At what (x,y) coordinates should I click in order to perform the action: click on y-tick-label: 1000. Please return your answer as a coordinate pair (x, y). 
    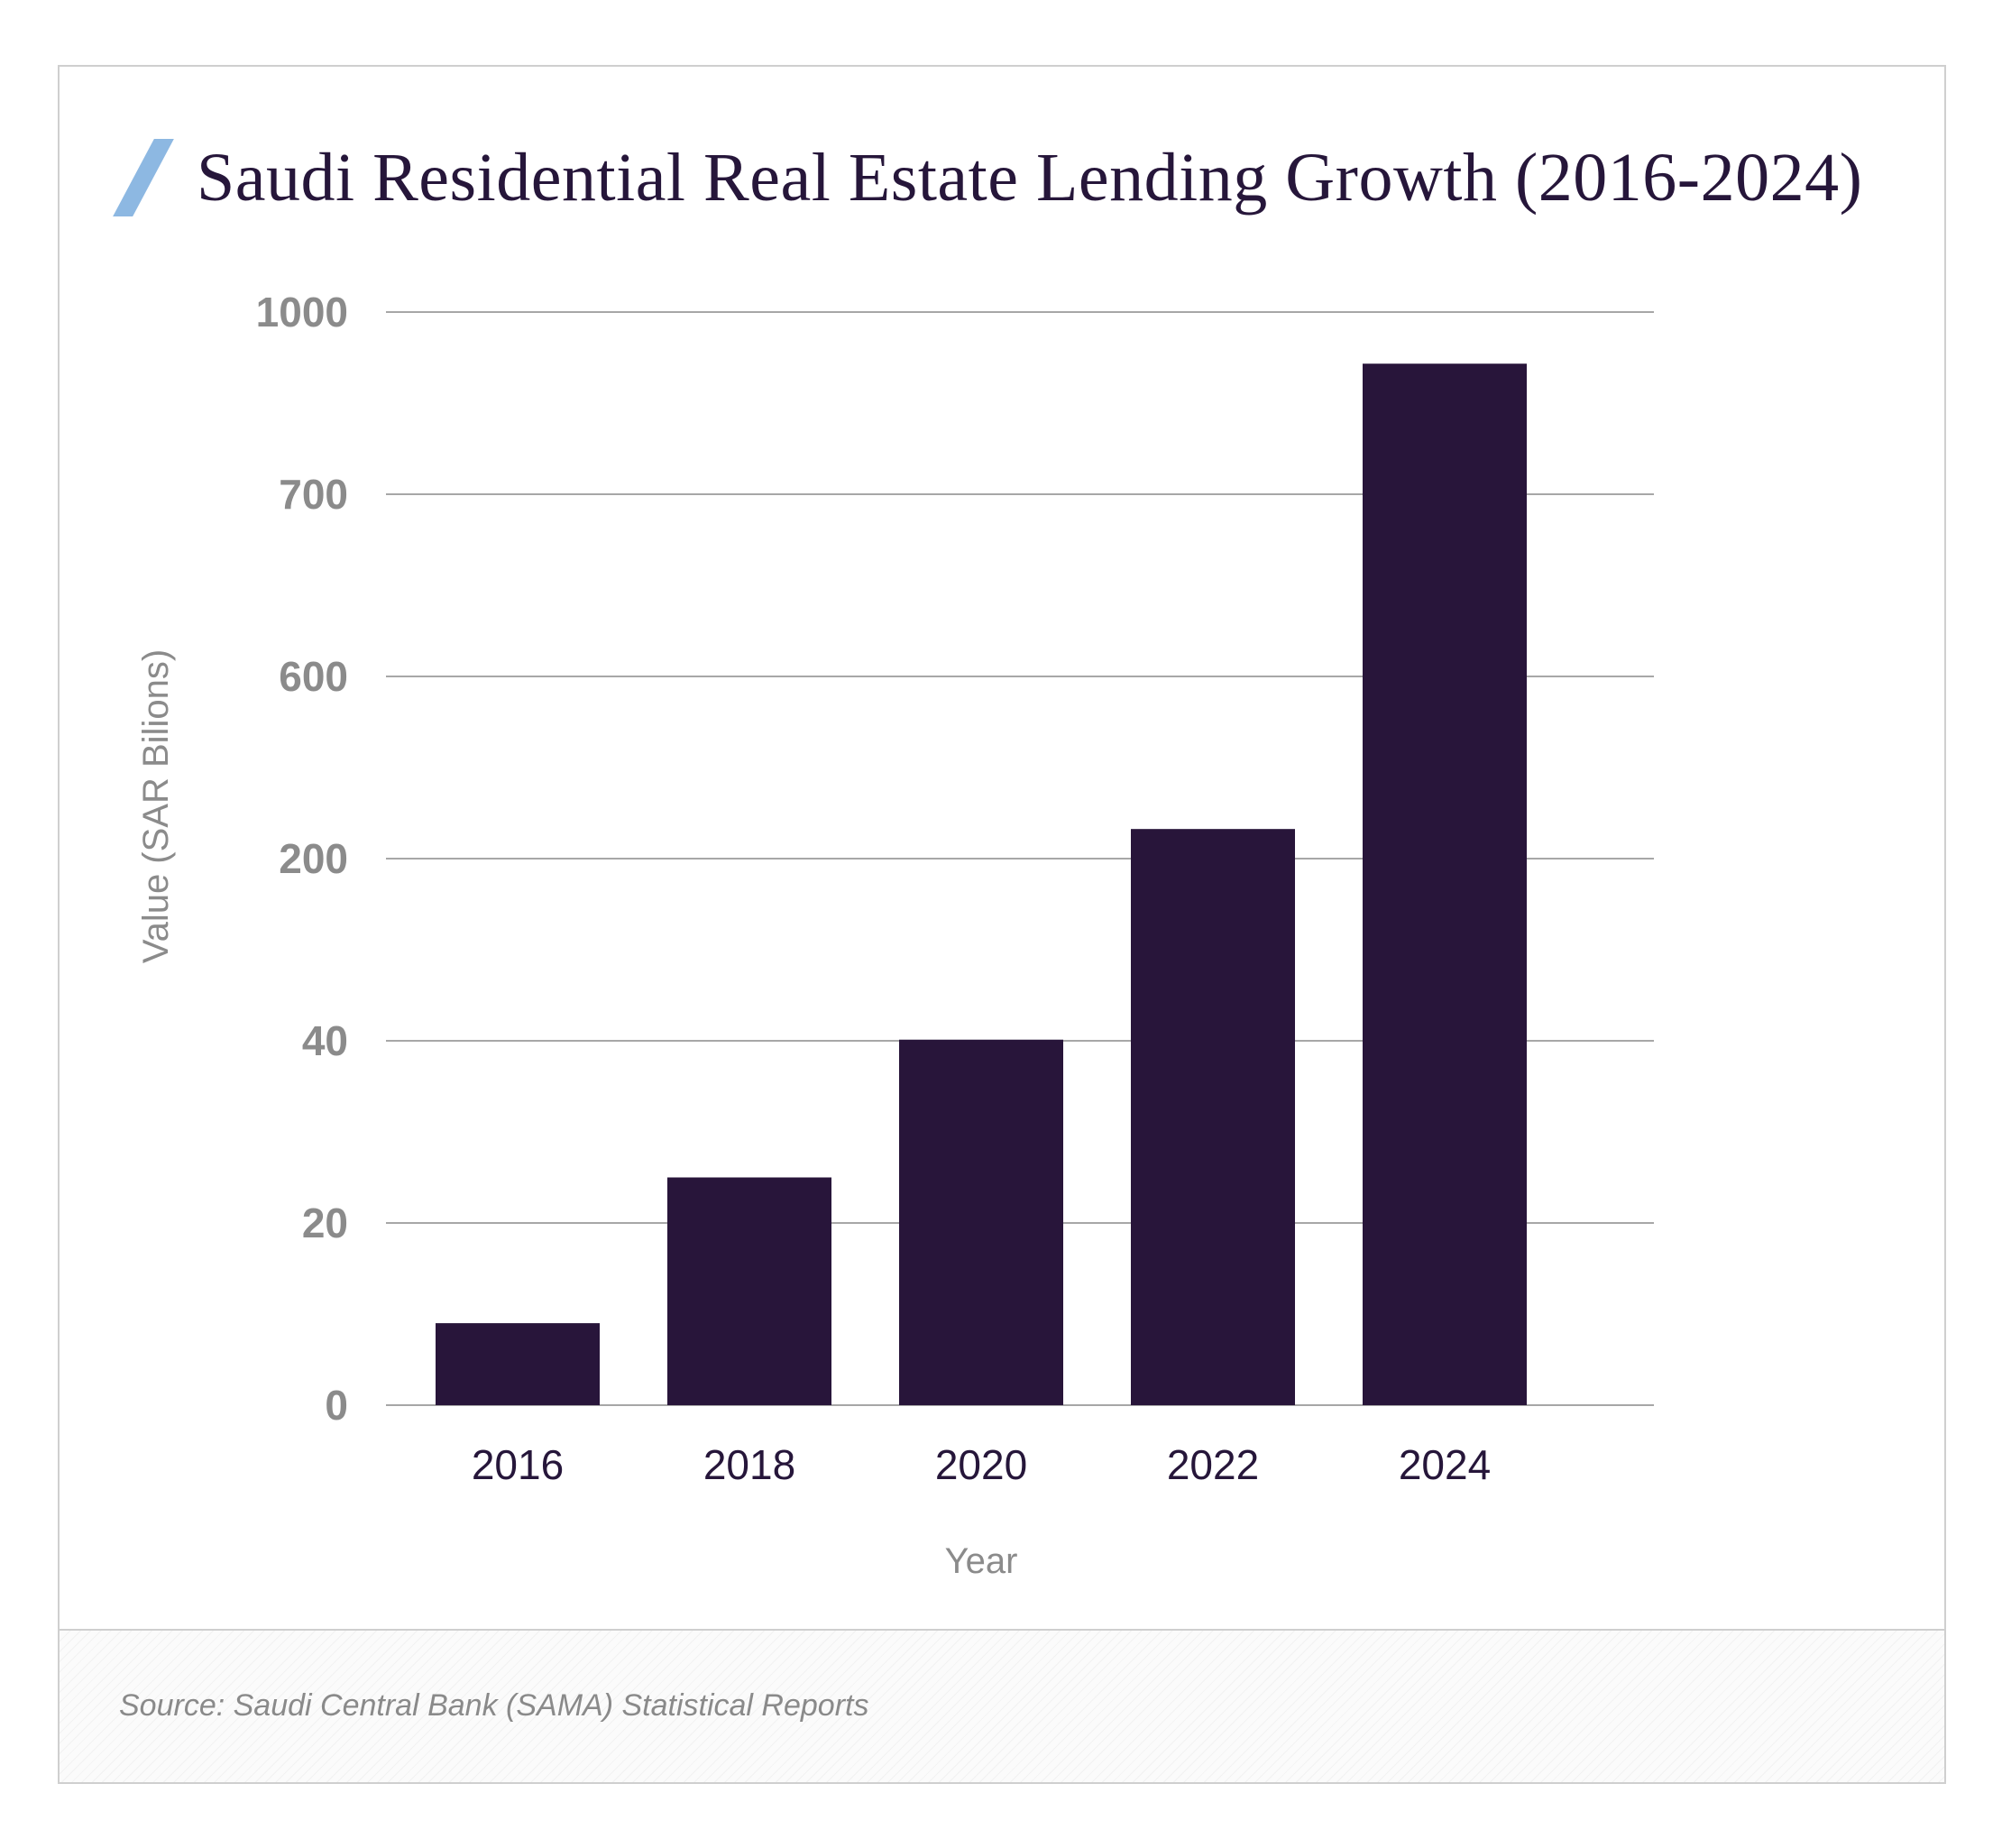
    Looking at the image, I should click on (302, 313).